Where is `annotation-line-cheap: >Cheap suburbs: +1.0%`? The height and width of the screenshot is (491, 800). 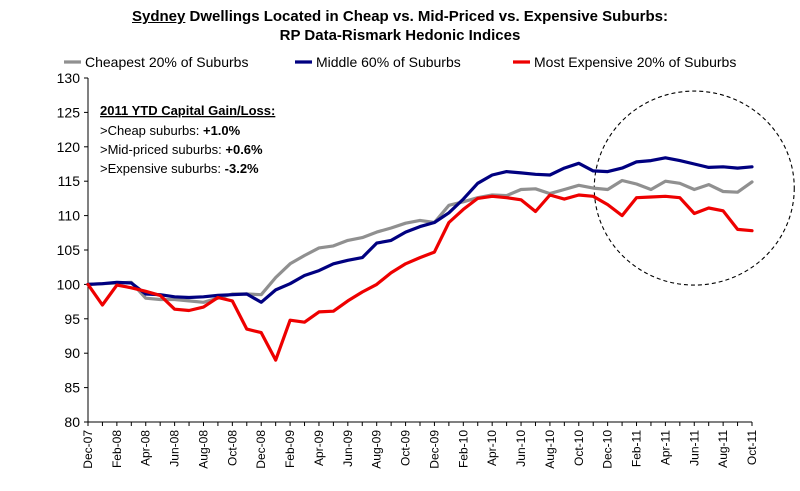
annotation-line-cheap: >Cheap suburbs: +1.0% is located at coordinates (170, 130).